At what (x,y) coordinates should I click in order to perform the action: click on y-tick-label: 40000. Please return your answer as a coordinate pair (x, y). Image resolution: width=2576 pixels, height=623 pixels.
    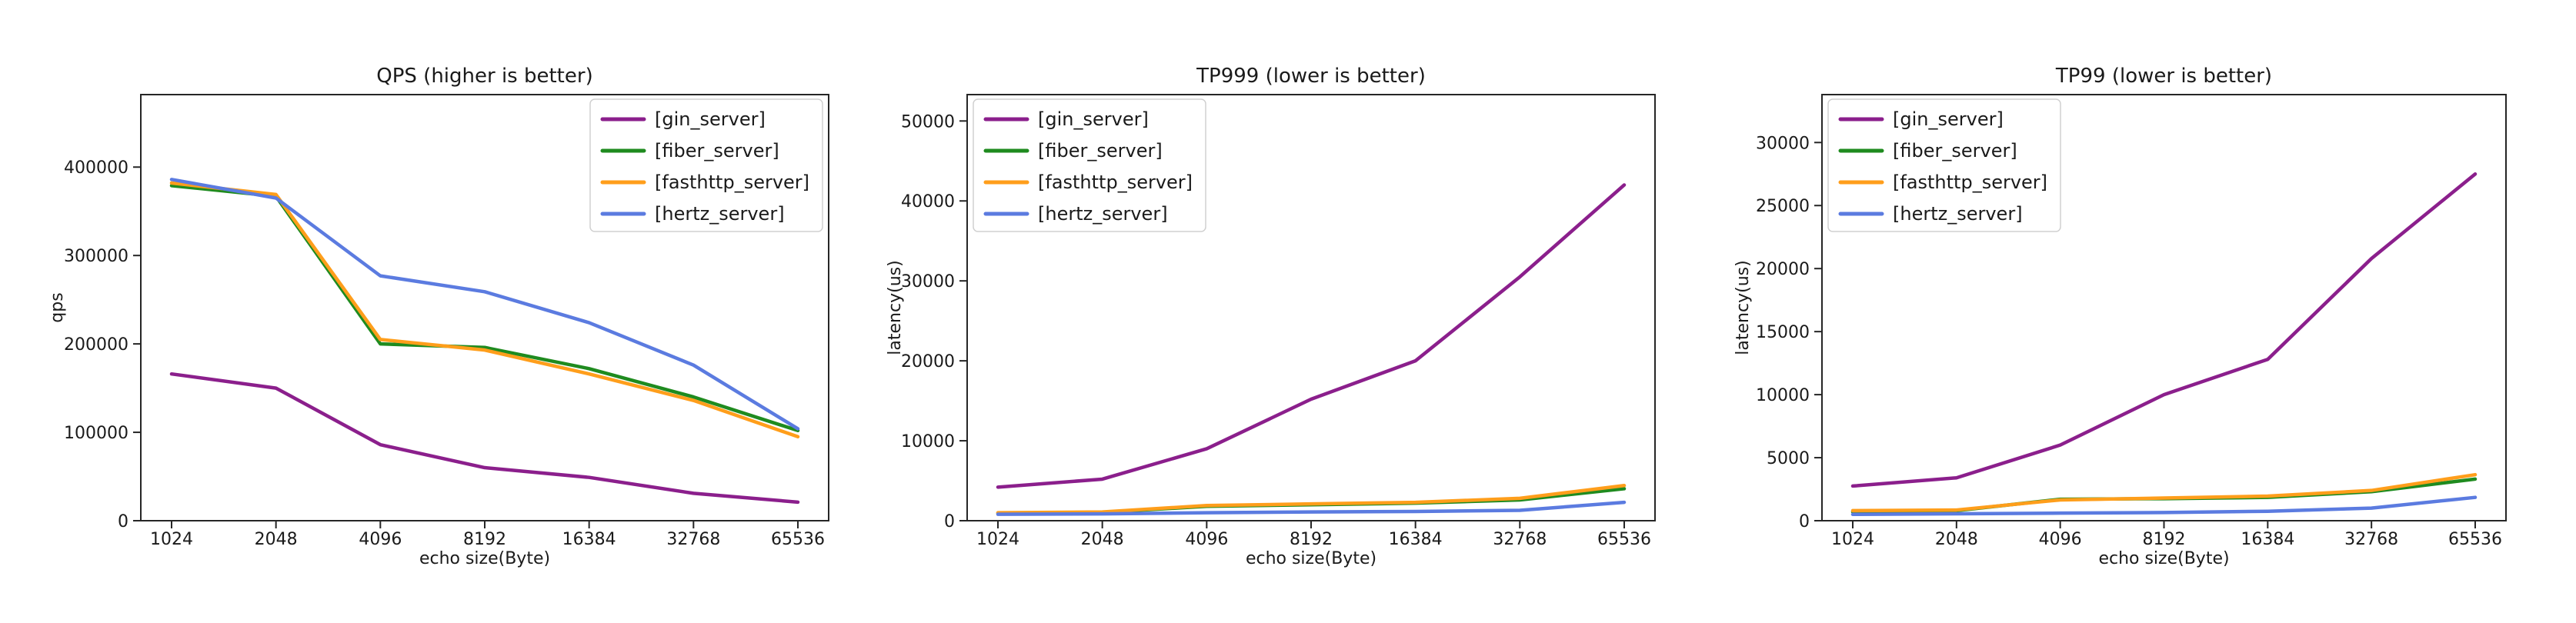
    Looking at the image, I should click on (928, 202).